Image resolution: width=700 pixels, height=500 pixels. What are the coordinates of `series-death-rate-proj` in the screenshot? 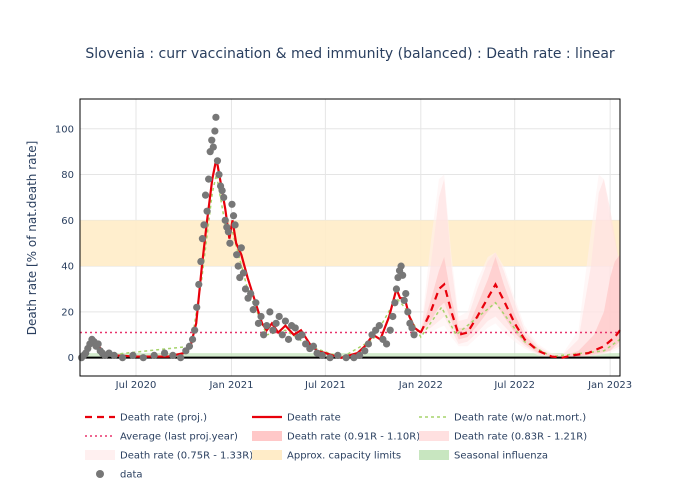 It's located at (520, 320).